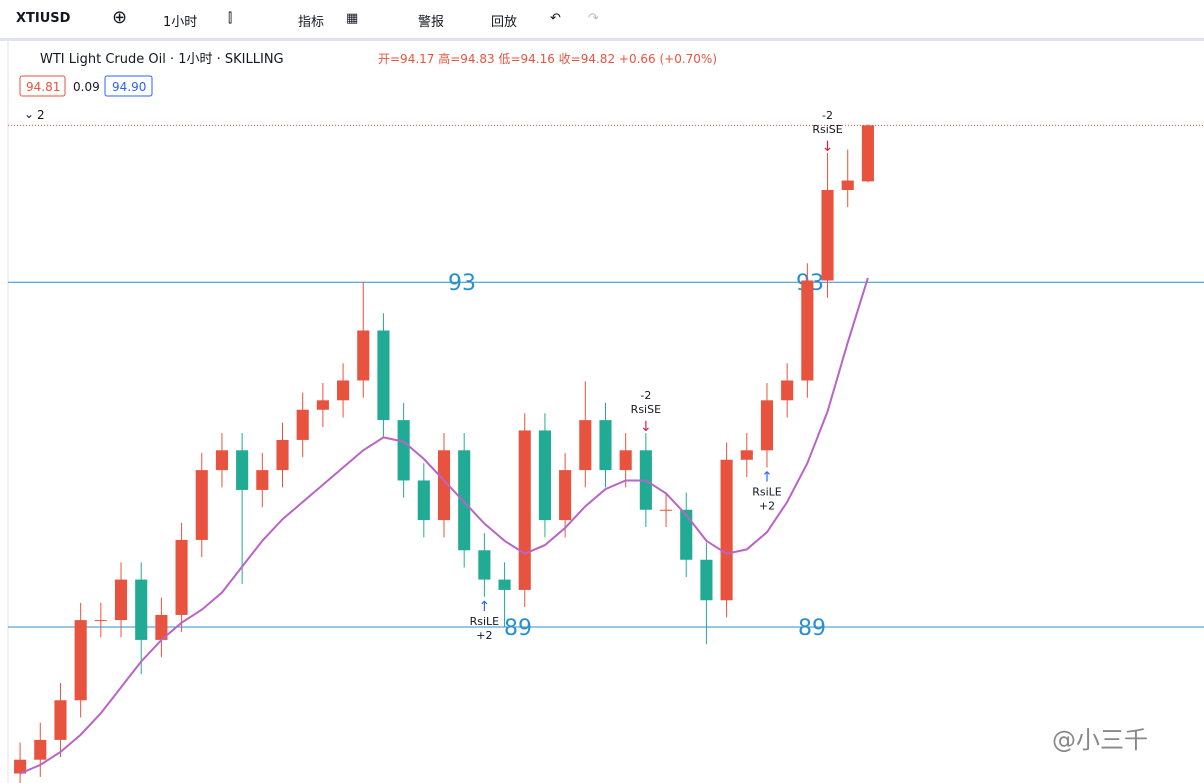  Describe the element at coordinates (1100, 740) in the screenshot. I see `watermark: @小三千` at that location.